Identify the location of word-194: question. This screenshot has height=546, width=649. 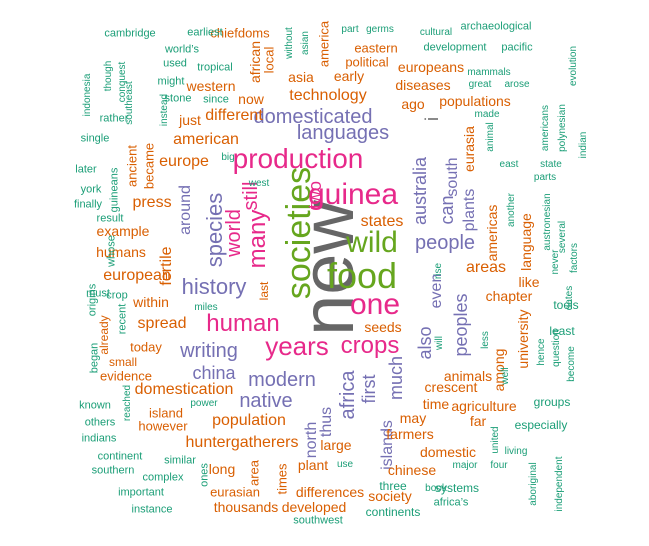
(556, 348).